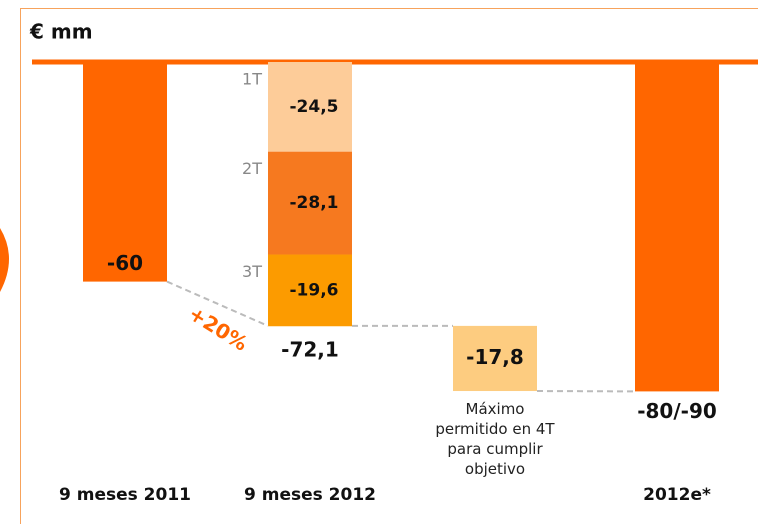 This screenshot has width=758, height=524. Describe the element at coordinates (61, 32) in the screenshot. I see `chart-title: € mm` at that location.